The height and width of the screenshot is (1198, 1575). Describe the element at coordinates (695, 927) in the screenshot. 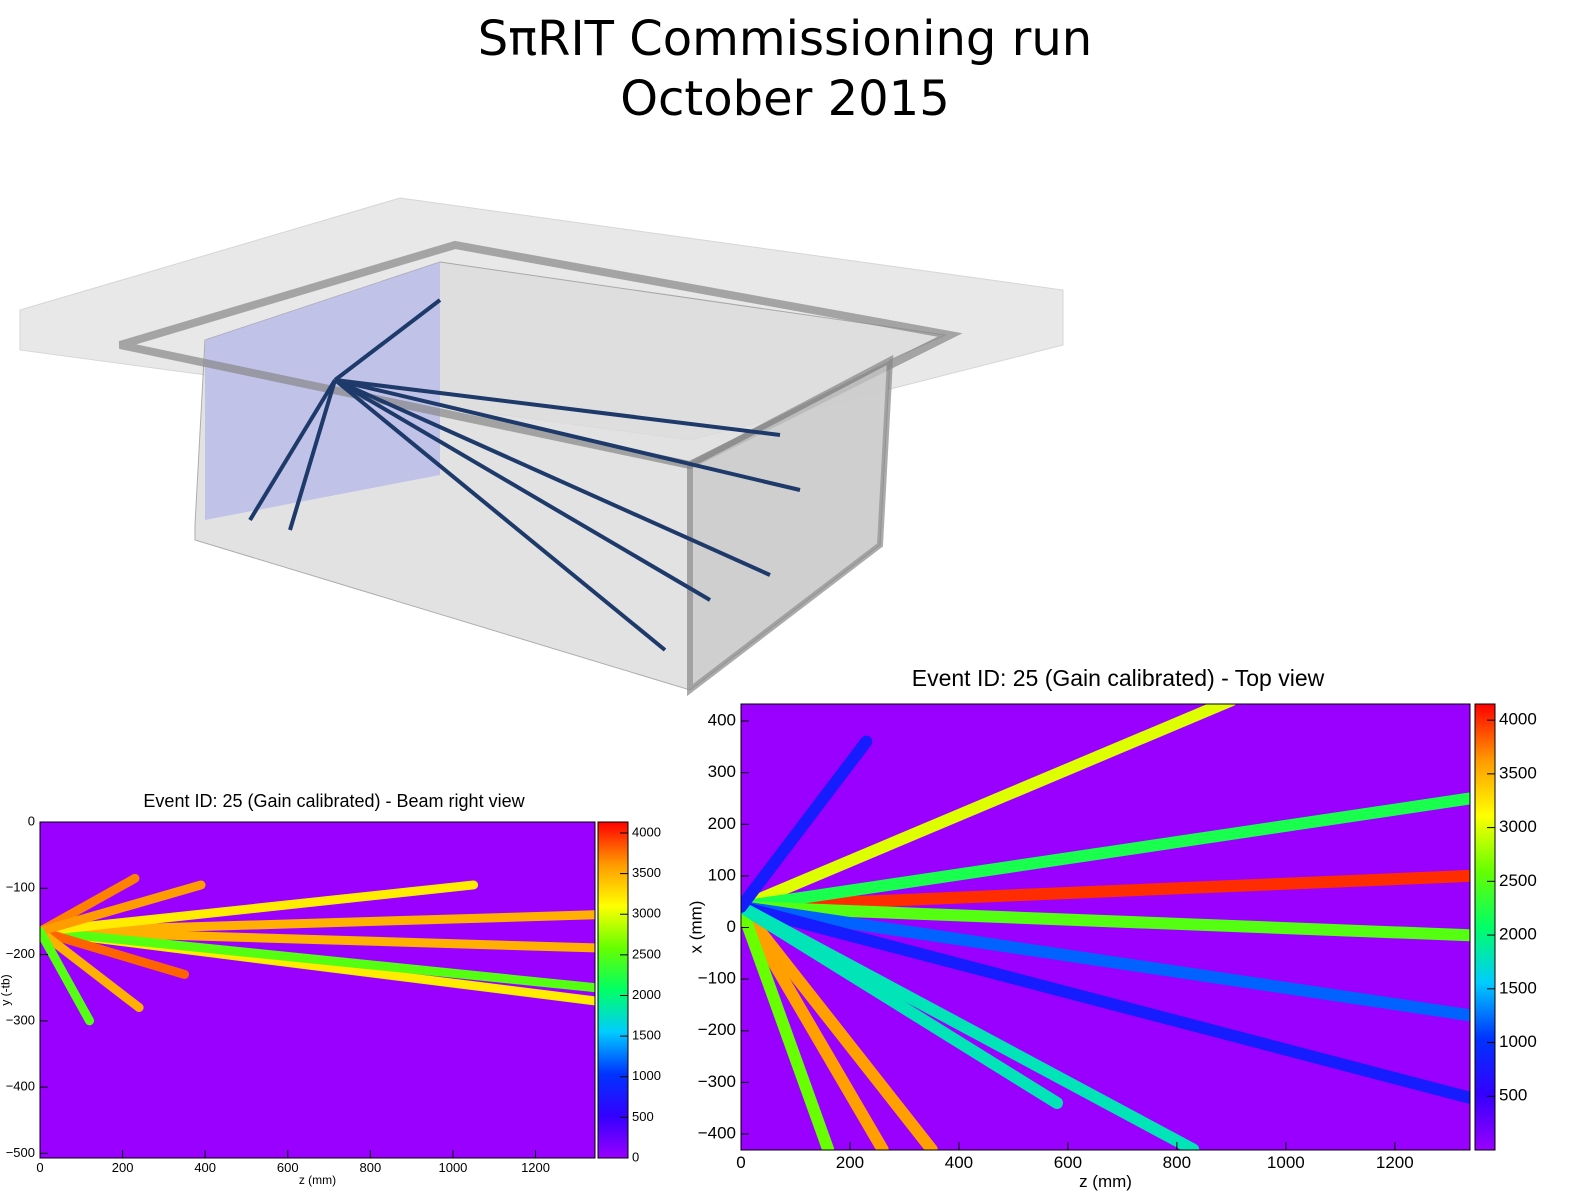

I see `y-axis-label: x (mm)` at that location.